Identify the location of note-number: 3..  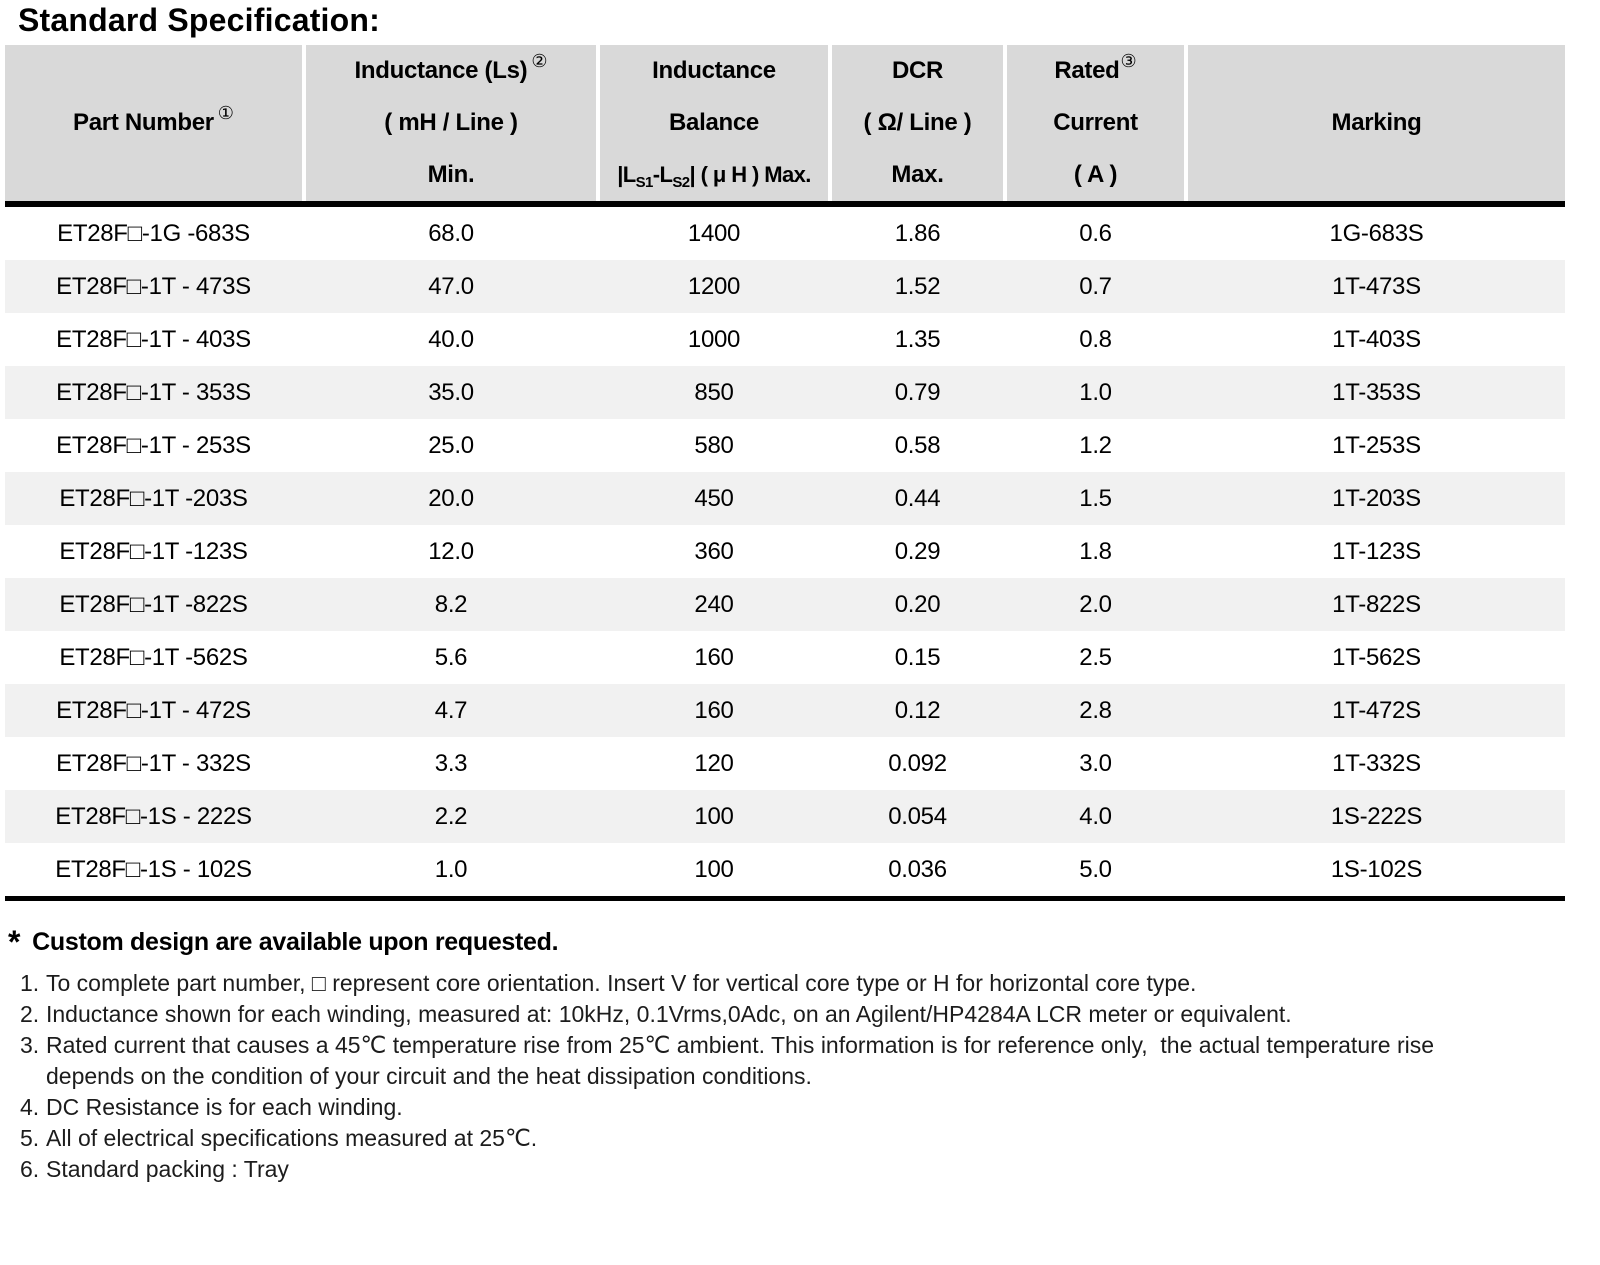
(30, 1045).